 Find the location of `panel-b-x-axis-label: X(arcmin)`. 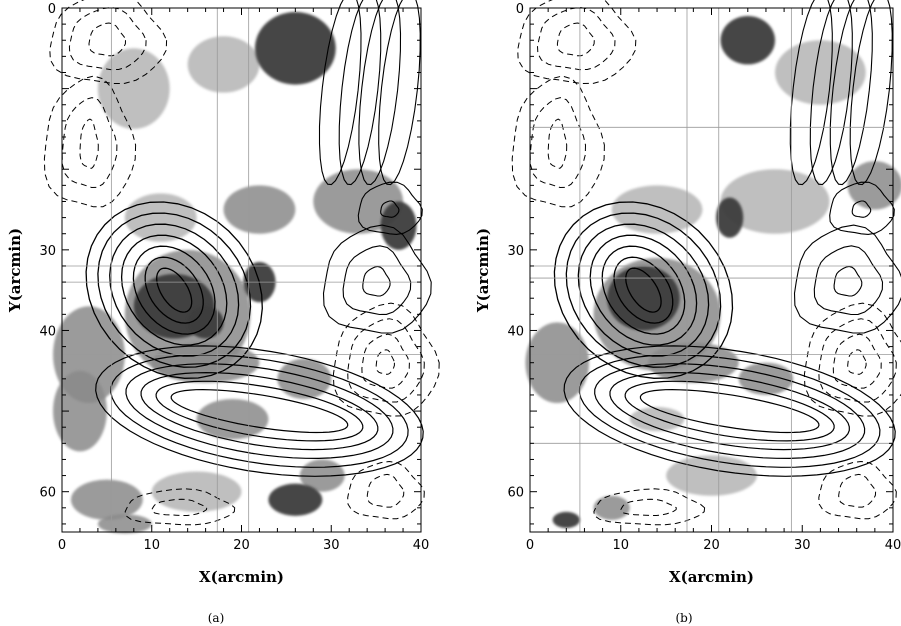

panel-b-x-axis-label: X(arcmin) is located at coordinates (711, 577).